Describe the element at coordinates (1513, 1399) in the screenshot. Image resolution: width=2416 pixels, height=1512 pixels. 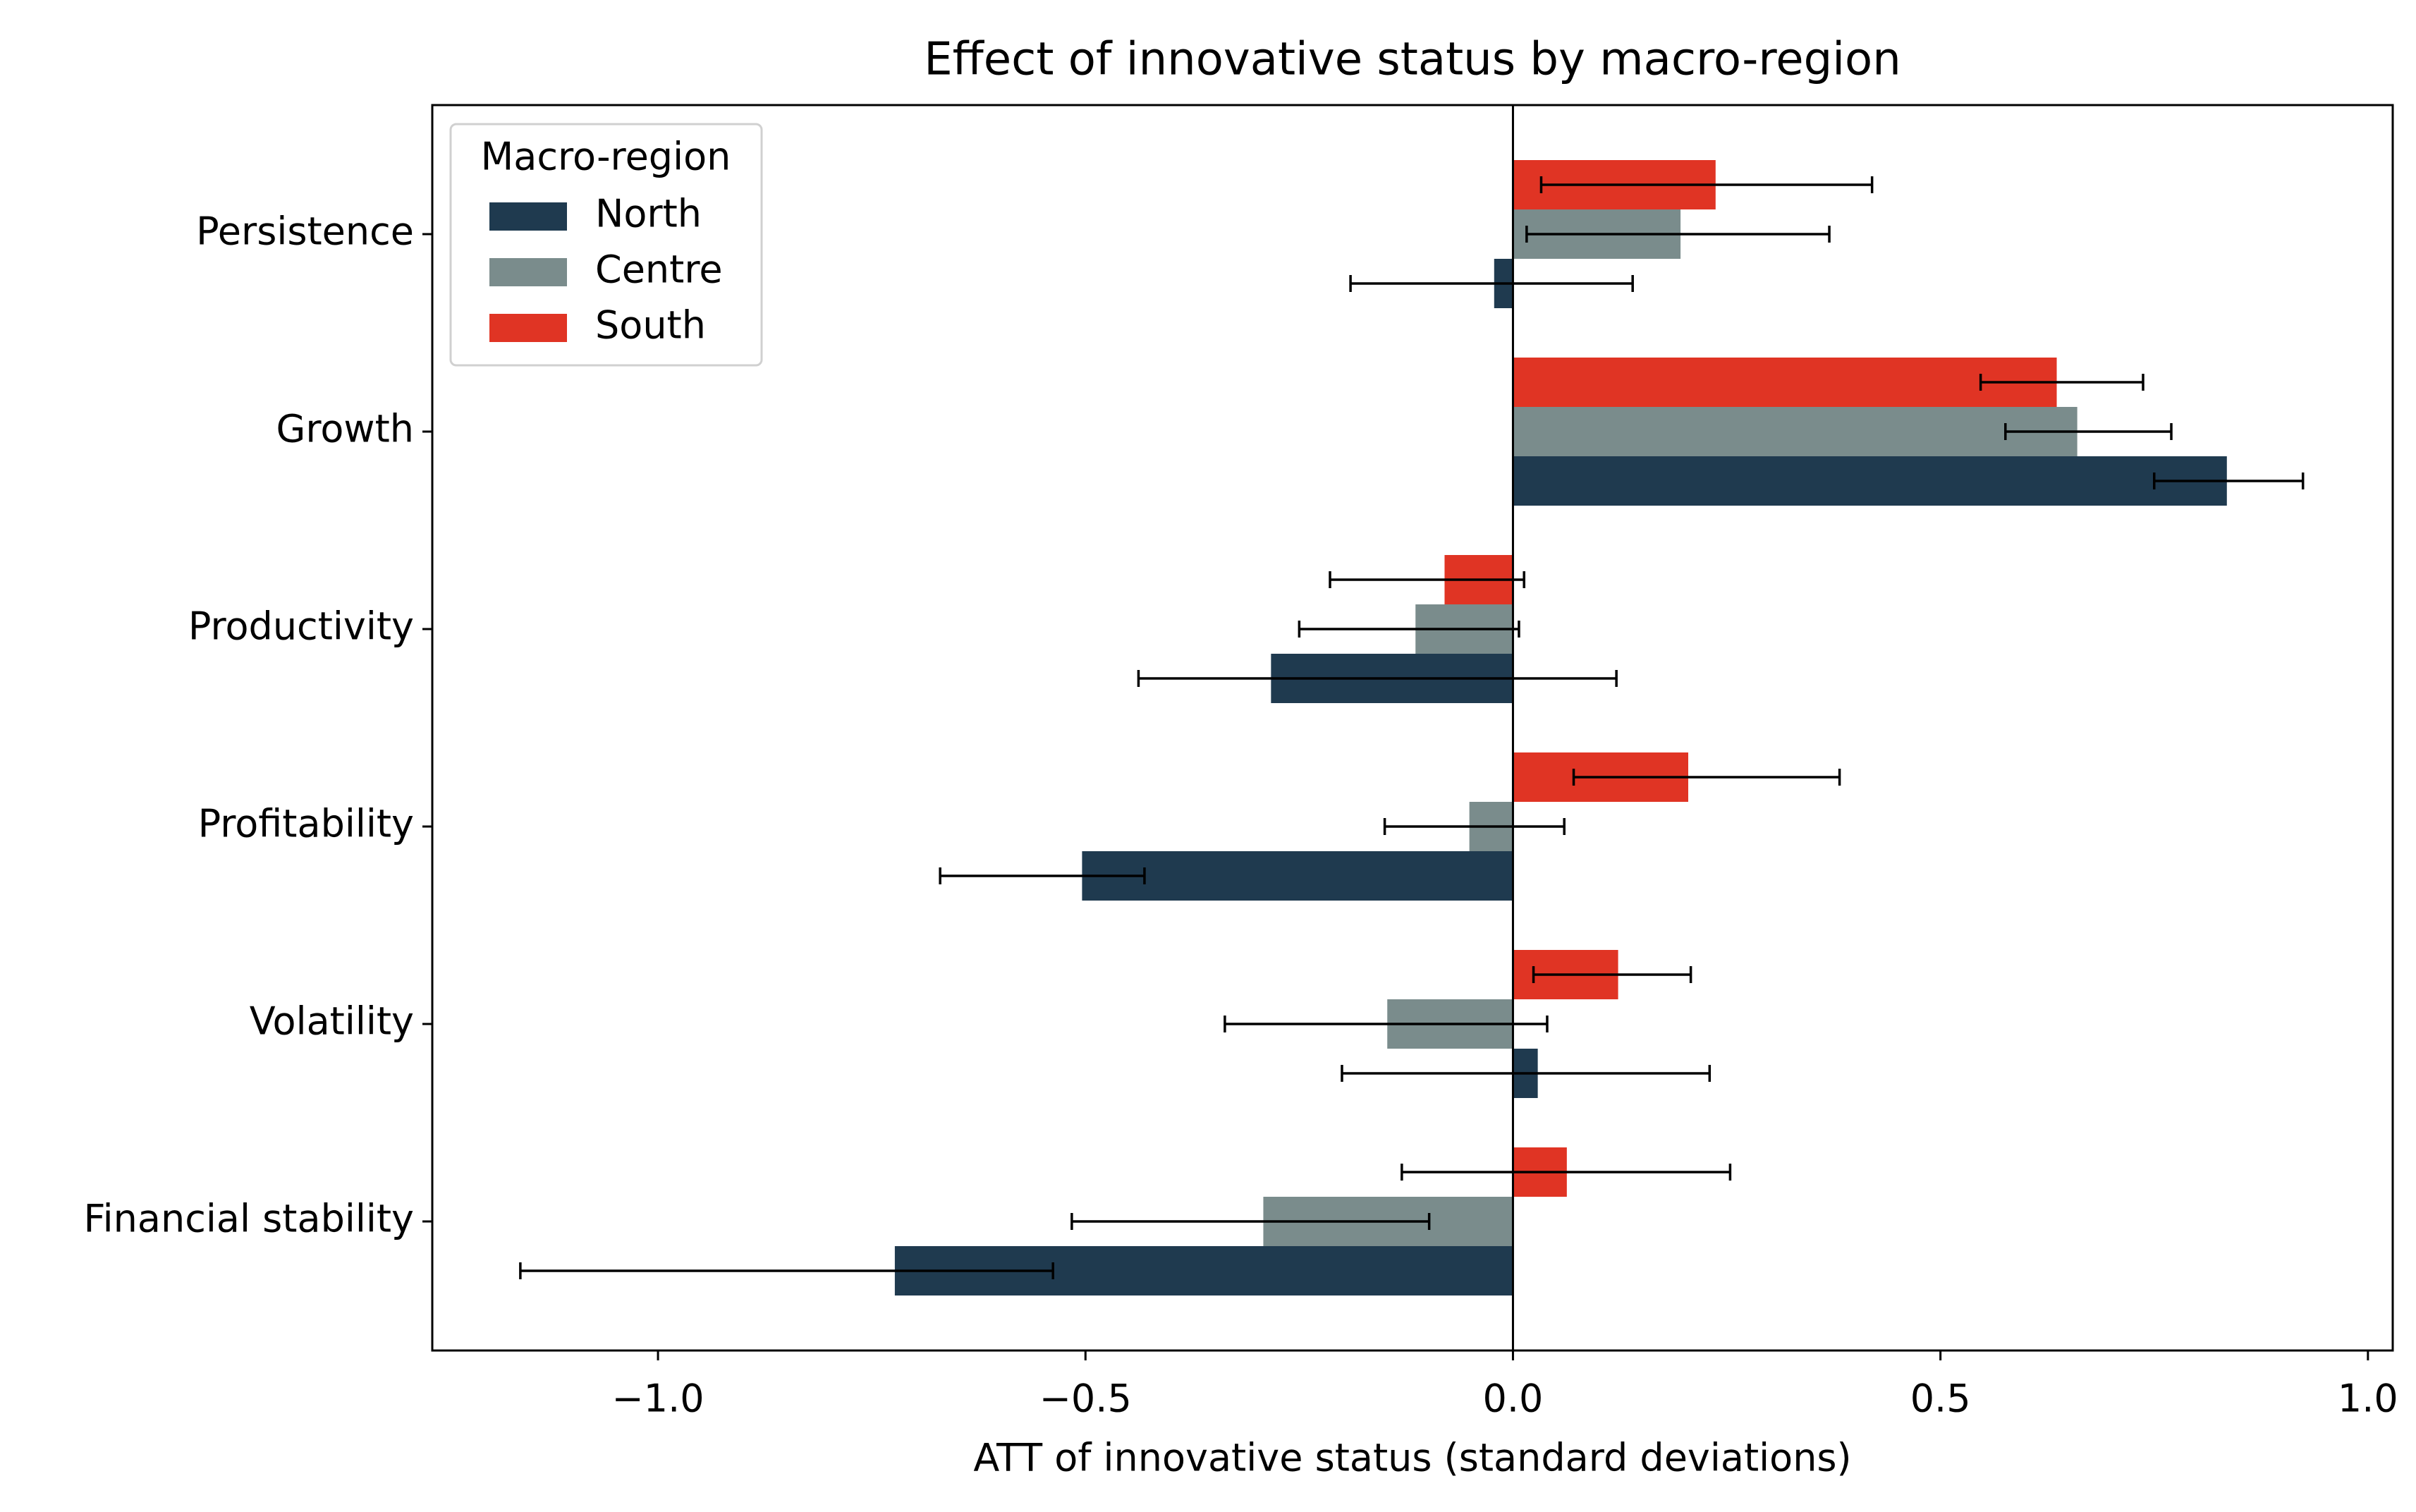
I see `x-tick-label: 0.0` at that location.